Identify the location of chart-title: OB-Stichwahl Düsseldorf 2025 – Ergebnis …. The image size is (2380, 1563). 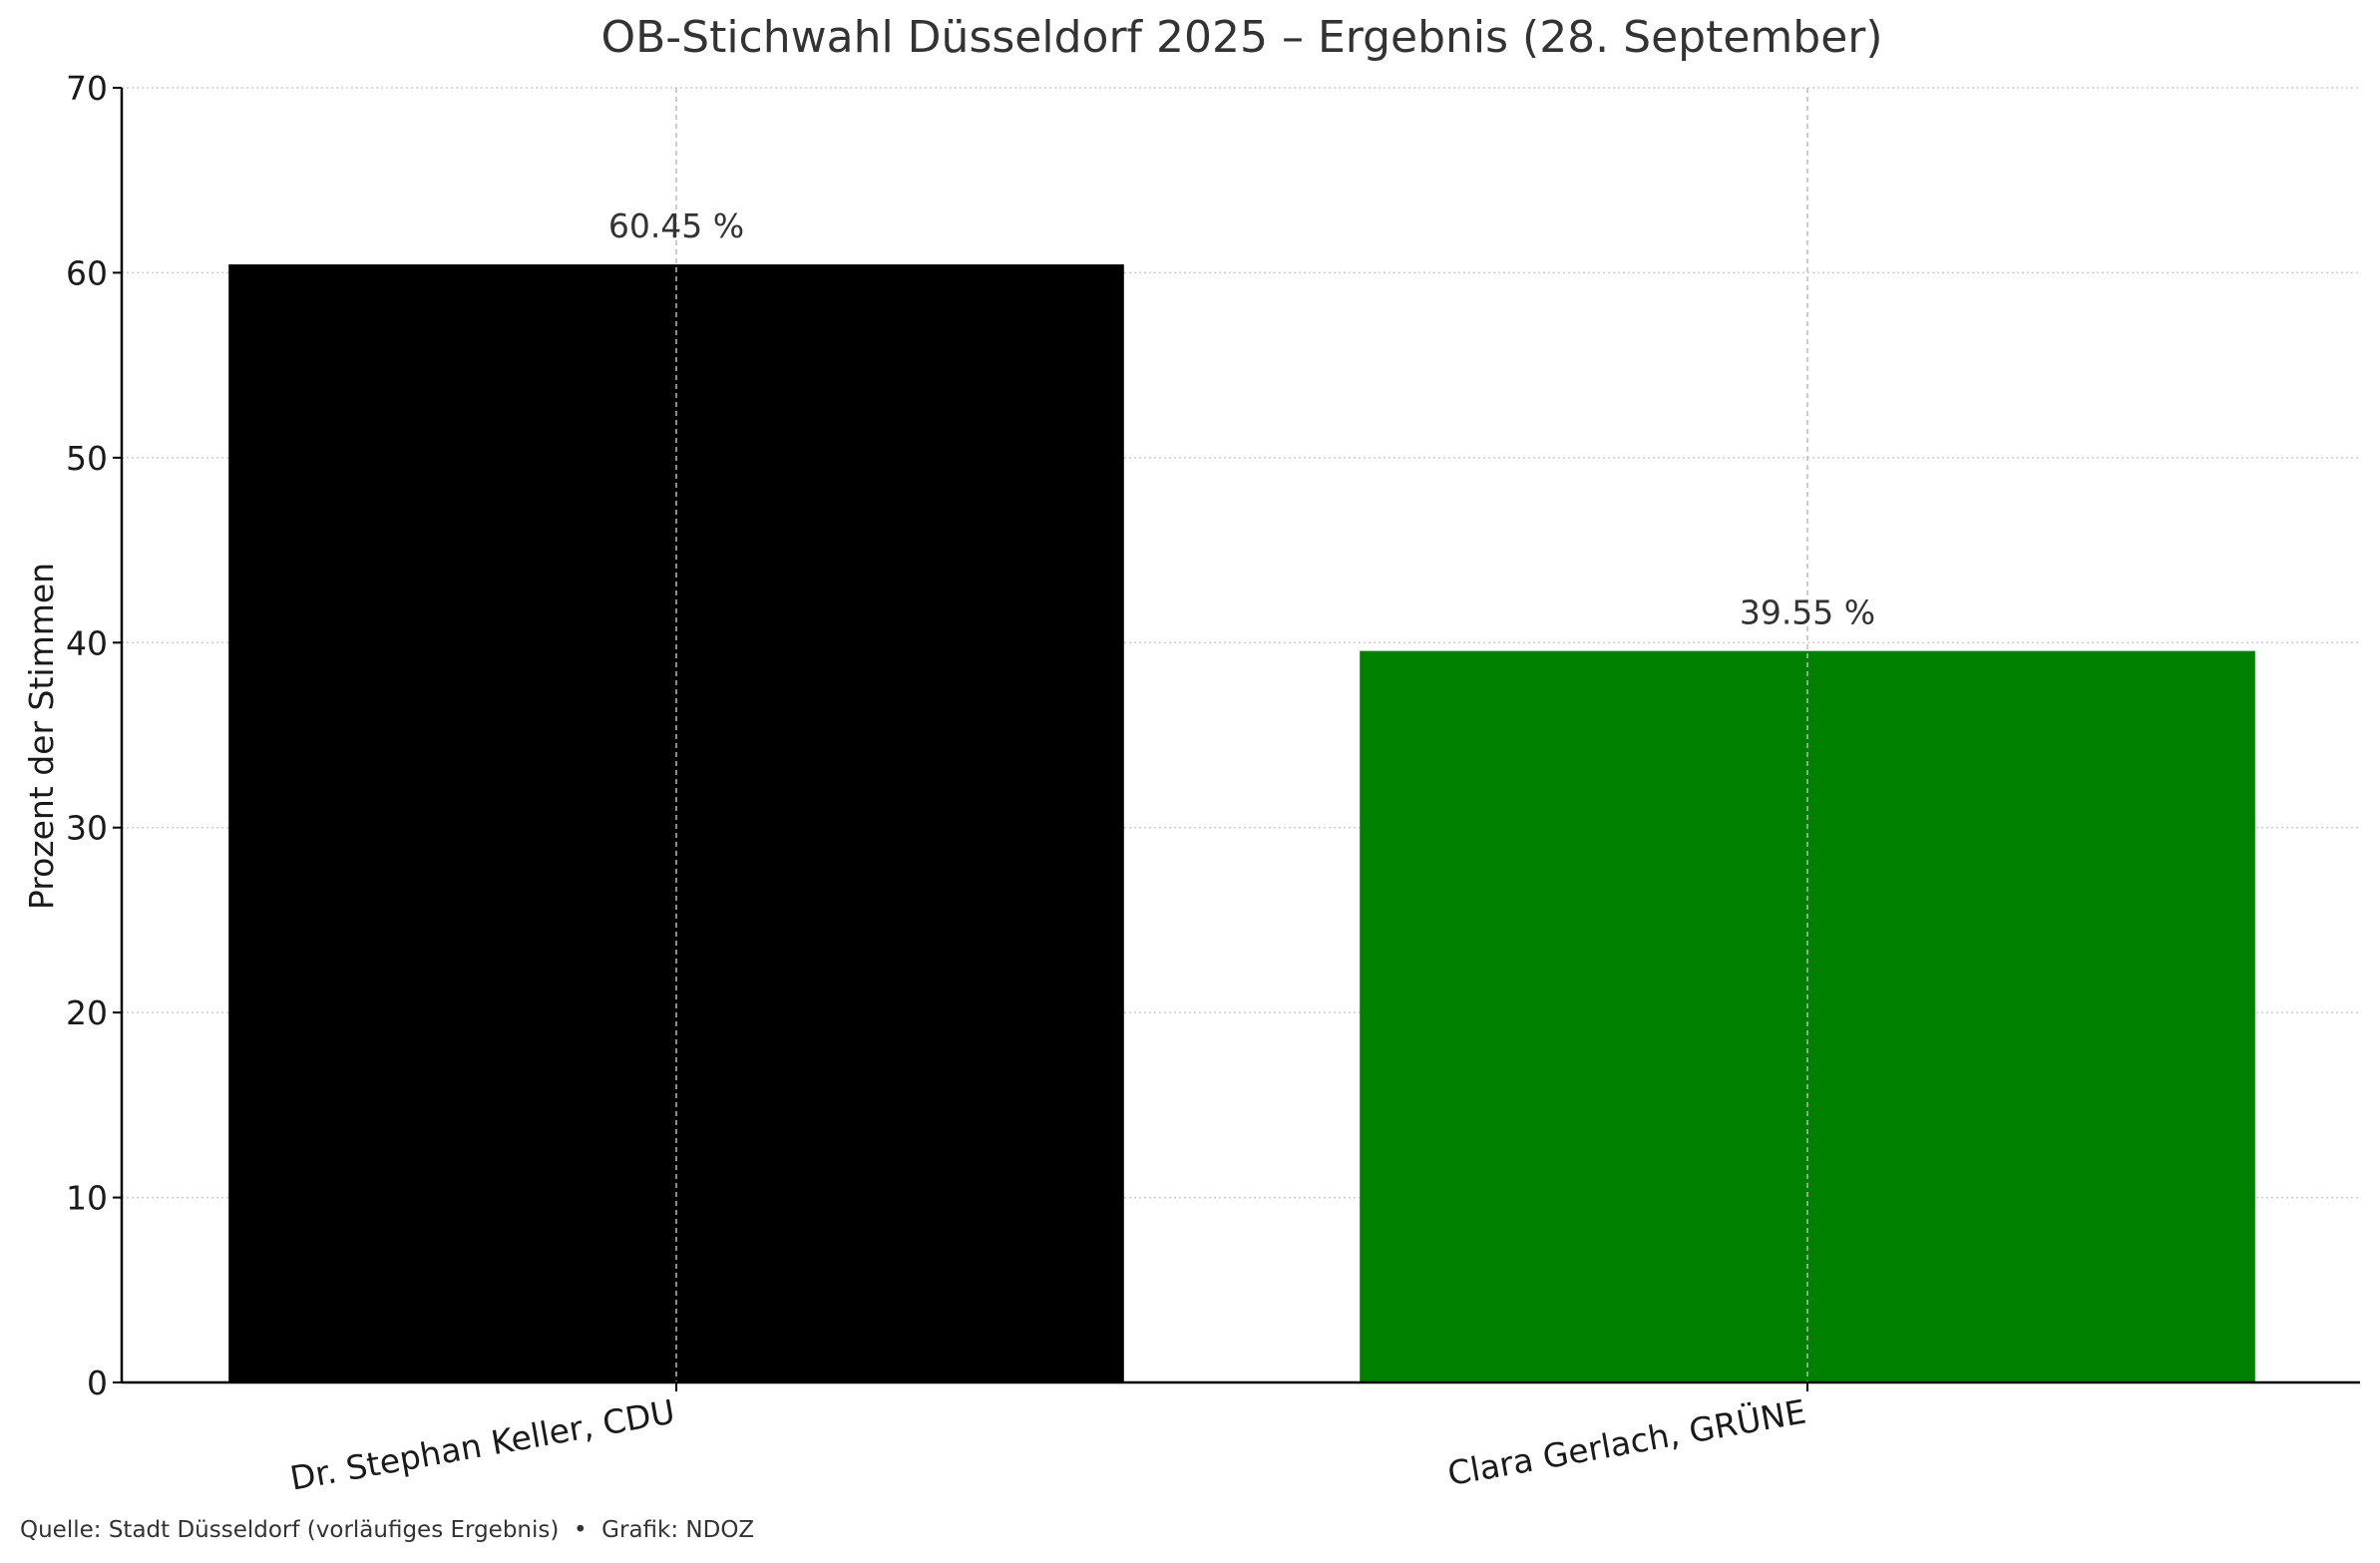
(1241, 38).